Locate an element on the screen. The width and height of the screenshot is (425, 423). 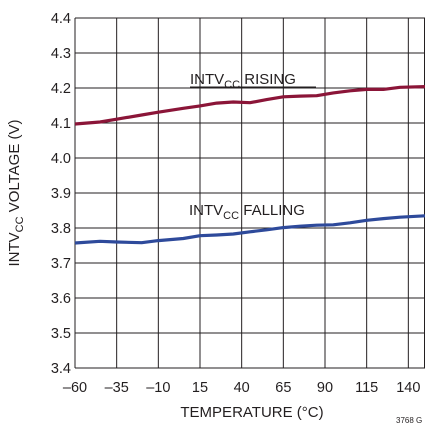
x-tick-label: 115 is located at coordinates (366, 388).